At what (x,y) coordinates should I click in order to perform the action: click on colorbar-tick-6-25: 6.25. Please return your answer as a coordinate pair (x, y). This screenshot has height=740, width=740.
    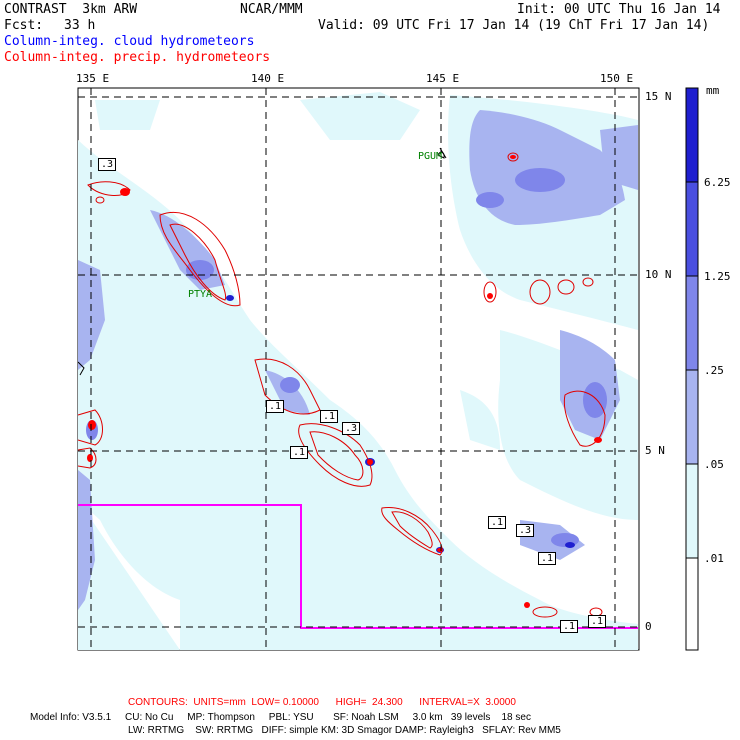
    Looking at the image, I should click on (717, 182).